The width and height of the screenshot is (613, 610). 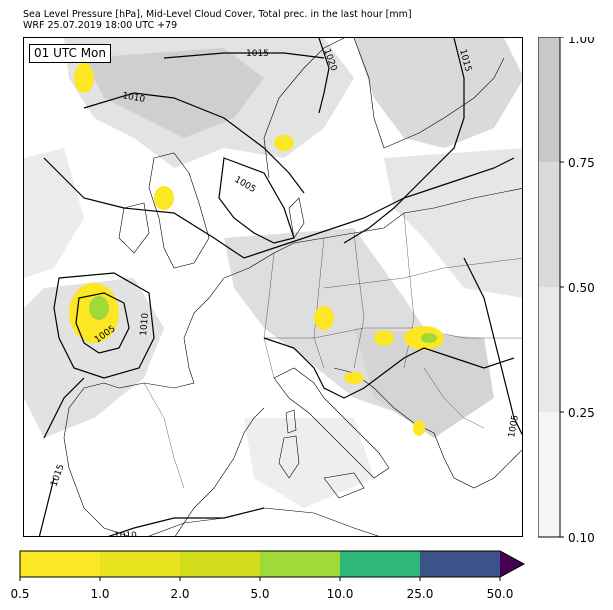 What do you see at coordinates (256, 200) in the screenshot?
I see `isobar-1005-loop` at bounding box center [256, 200].